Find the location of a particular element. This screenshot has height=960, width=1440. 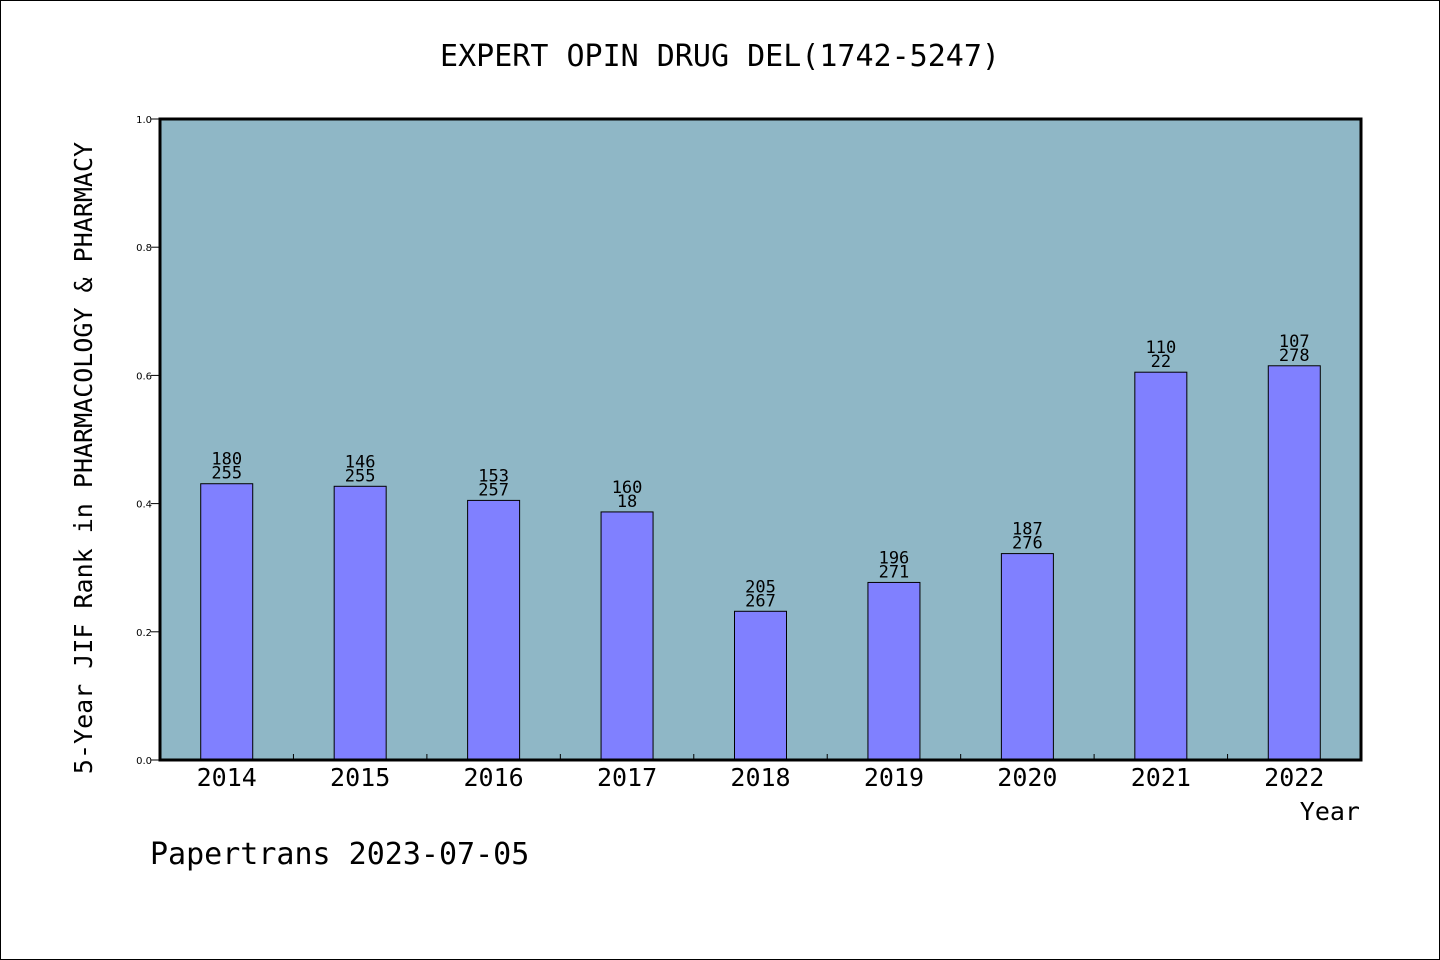

bar-2019 is located at coordinates (894, 671).